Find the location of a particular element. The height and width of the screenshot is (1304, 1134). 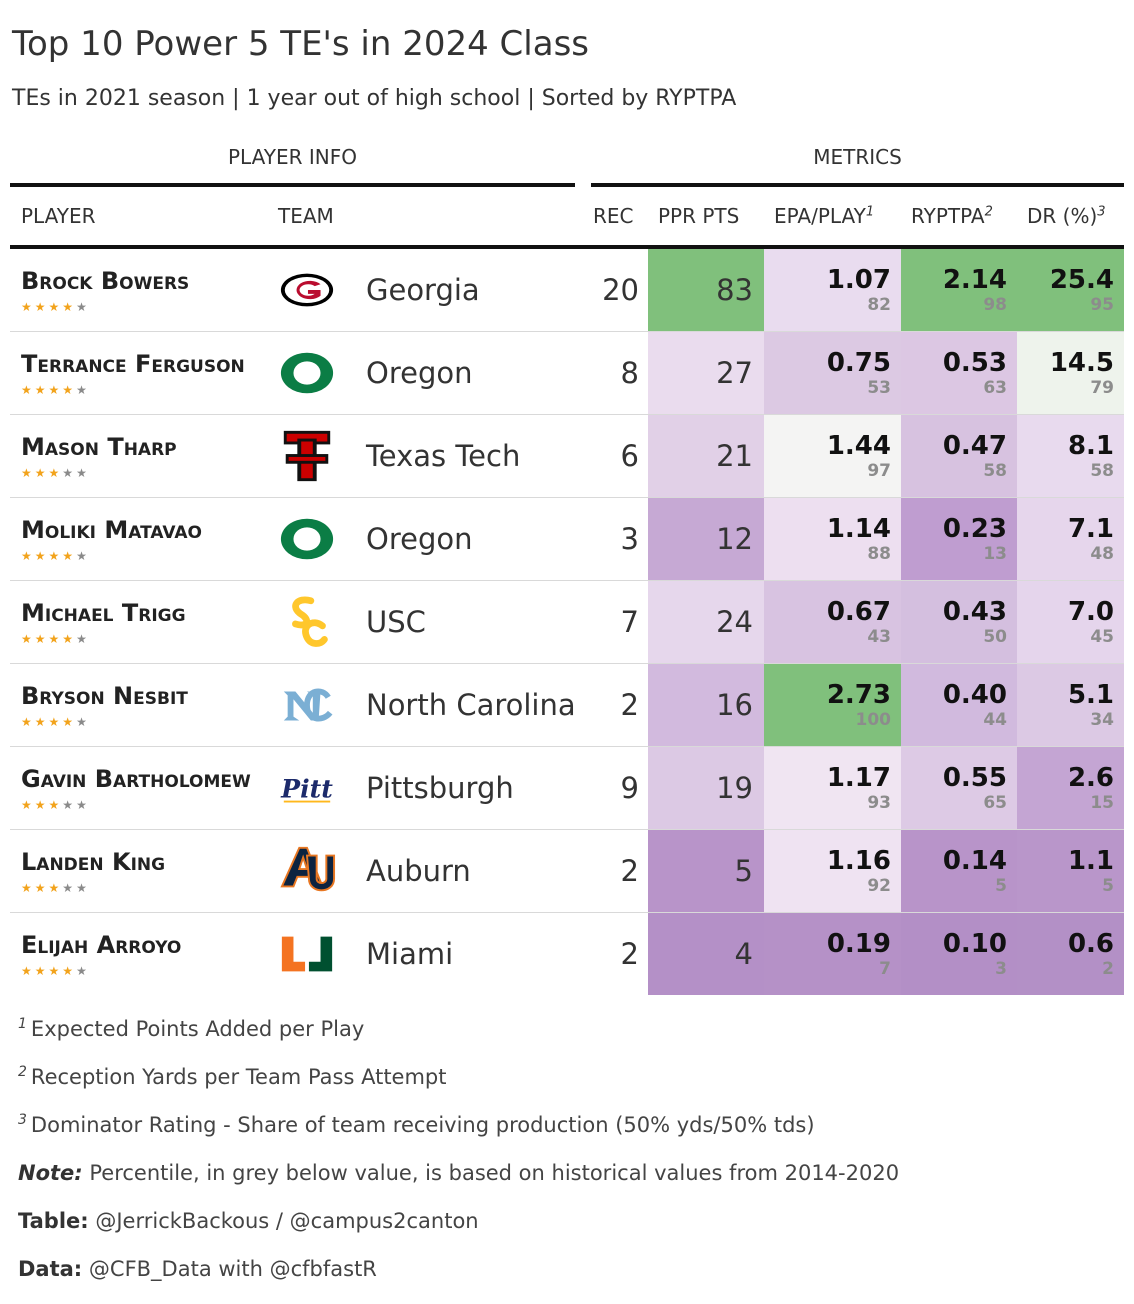

dr-value: 7.0 is located at coordinates (1090, 612).